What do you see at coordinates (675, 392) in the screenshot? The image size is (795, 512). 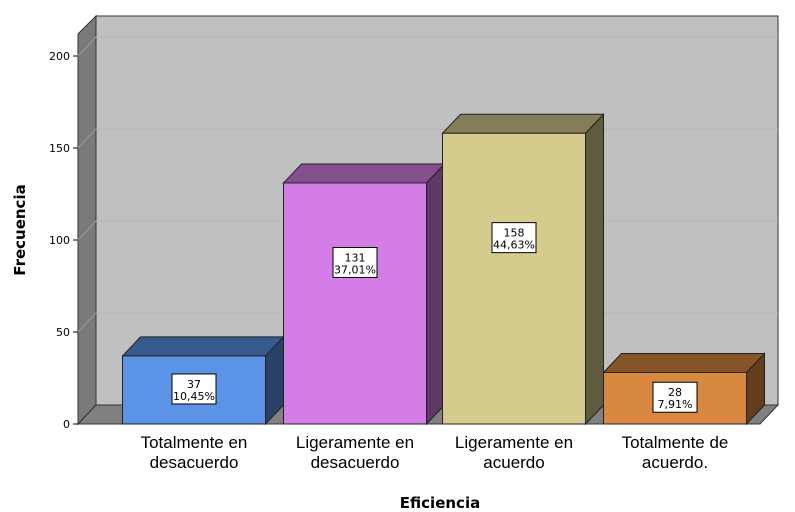 I see `data-label-count: 28` at bounding box center [675, 392].